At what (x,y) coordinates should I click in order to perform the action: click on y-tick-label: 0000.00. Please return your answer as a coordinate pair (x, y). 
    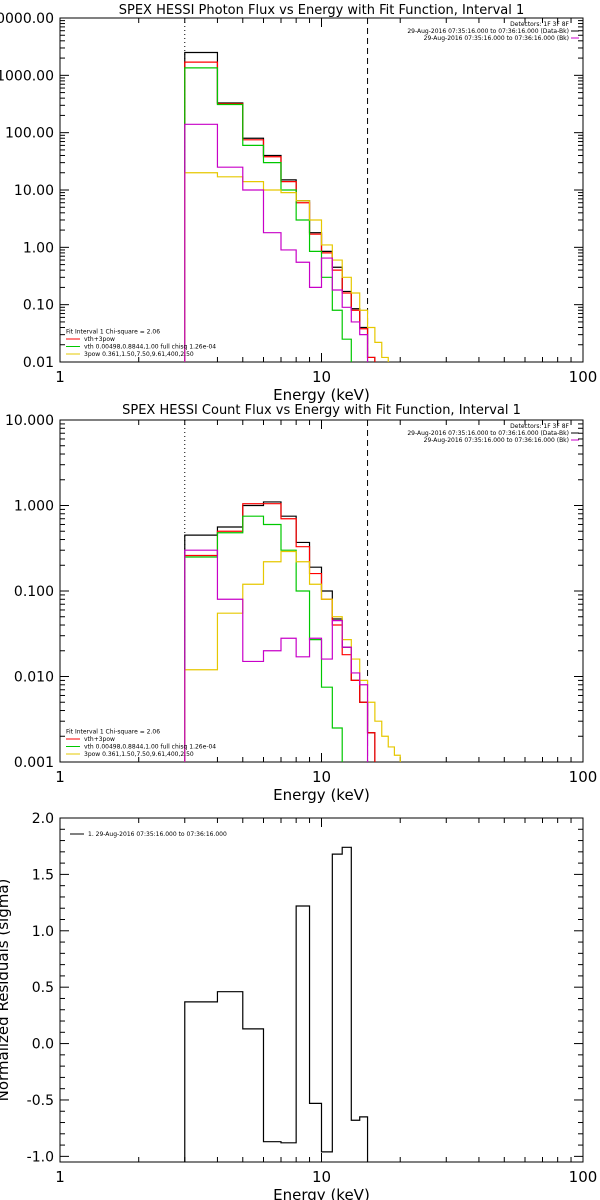
    Looking at the image, I should click on (27, 19).